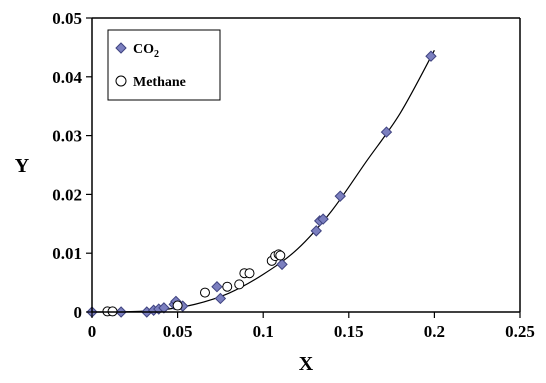 The image size is (546, 383). Describe the element at coordinates (349, 331) in the screenshot. I see `x-tick-label: 0.15` at that location.